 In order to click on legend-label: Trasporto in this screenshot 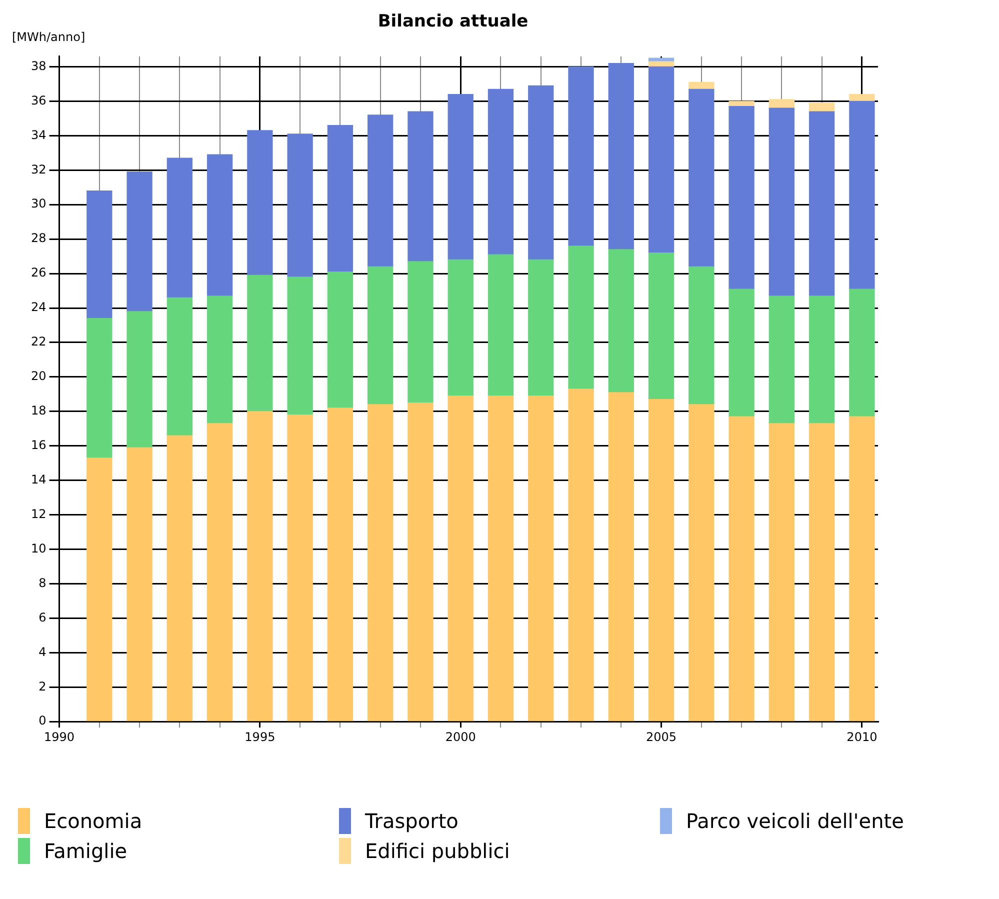, I will do `click(411, 821)`.